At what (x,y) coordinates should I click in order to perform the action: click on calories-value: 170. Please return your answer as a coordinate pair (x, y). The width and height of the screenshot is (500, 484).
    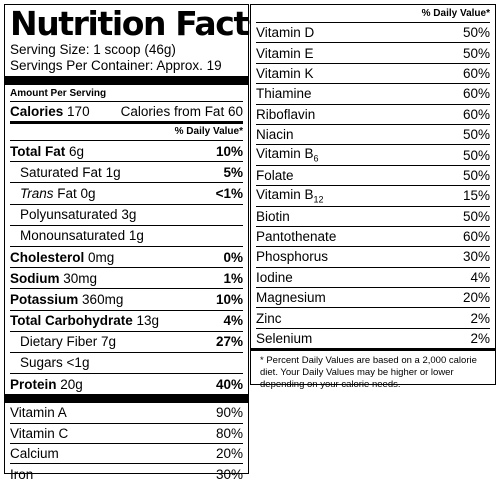
    Looking at the image, I should click on (78, 111).